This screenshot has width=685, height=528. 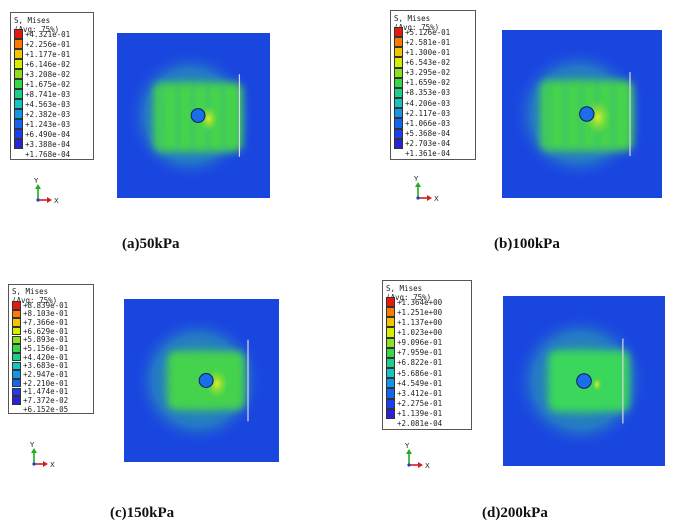 What do you see at coordinates (527, 244) in the screenshot?
I see `caption-b: (b)100kPa` at bounding box center [527, 244].